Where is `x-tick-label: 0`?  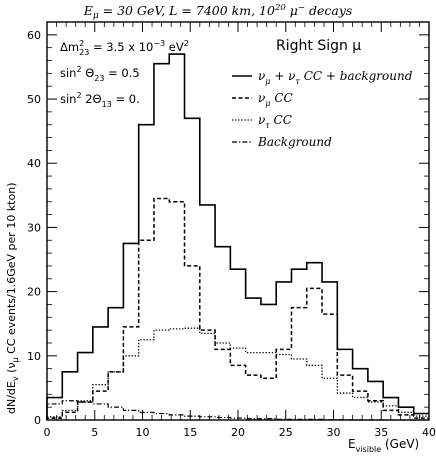
x-tick-label: 0 is located at coordinates (47, 432).